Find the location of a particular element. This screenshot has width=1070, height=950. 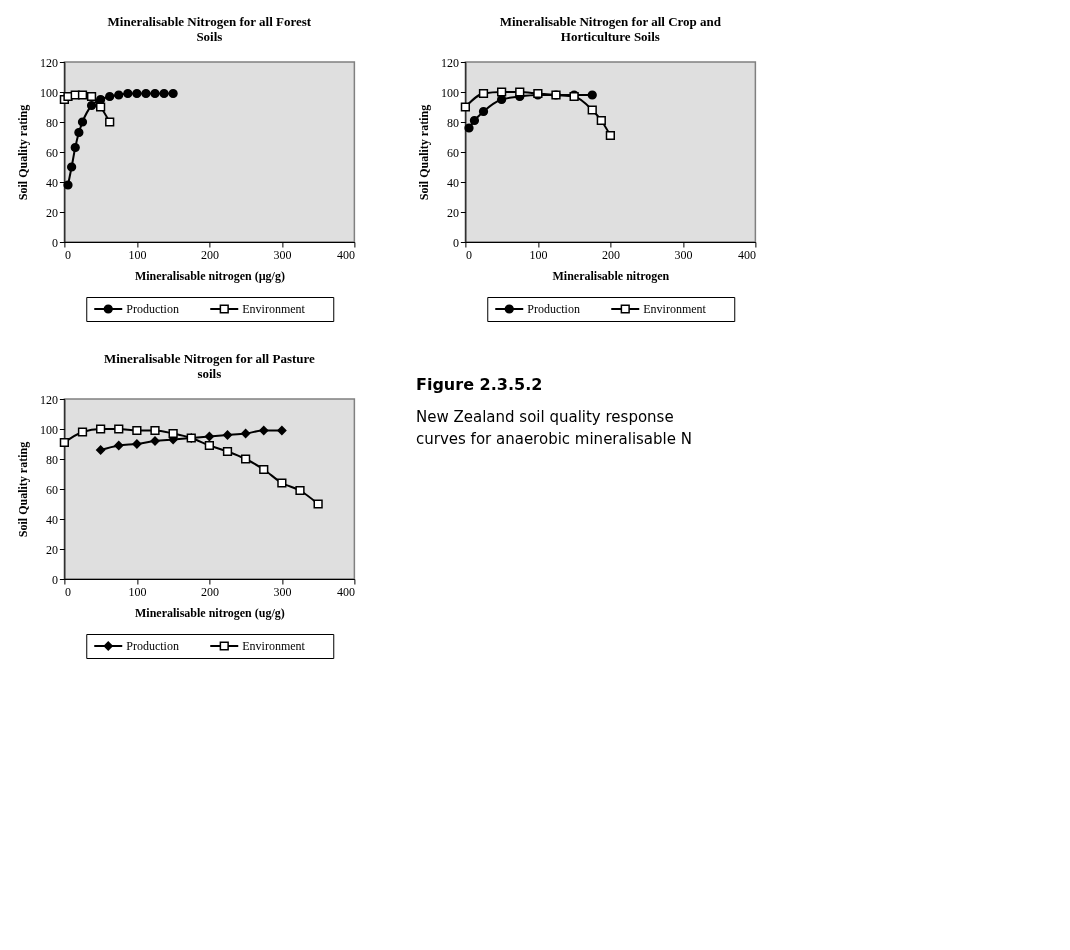

text: New Zealand soil quality response curves for anaerobic mineralisable N is located at coordinates (554, 428).